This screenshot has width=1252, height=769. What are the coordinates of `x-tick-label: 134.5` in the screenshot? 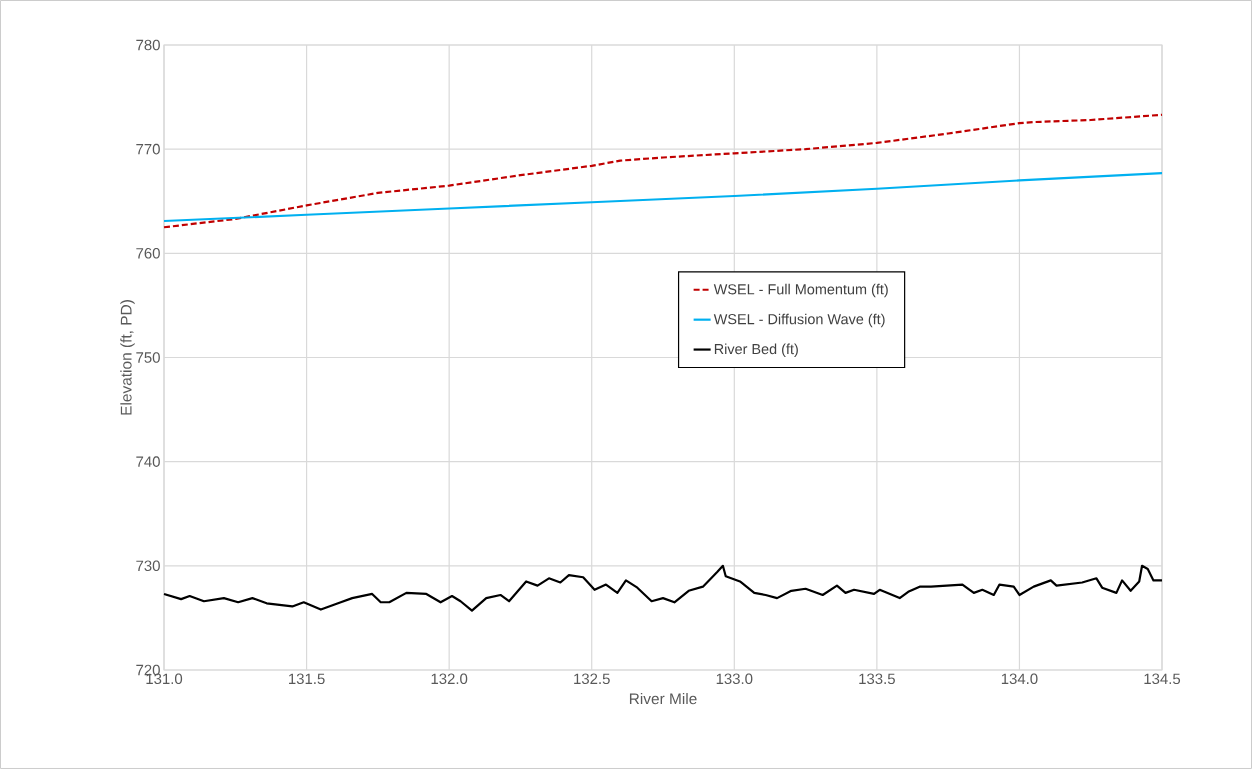 It's located at (1162, 679).